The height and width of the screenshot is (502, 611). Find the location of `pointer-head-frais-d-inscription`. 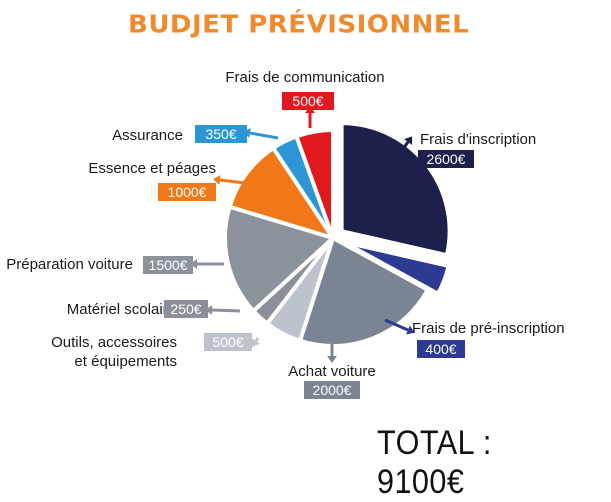

pointer-head-frais-d-inscription is located at coordinates (408, 140).